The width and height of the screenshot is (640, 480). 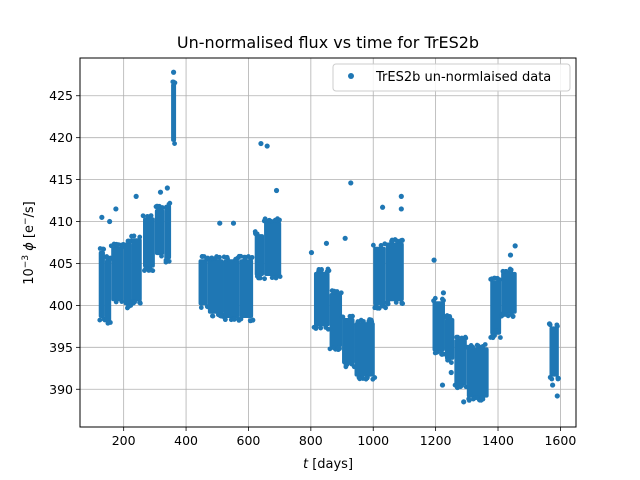 I want to click on y-tick-label: 390, so click(x=61, y=389).